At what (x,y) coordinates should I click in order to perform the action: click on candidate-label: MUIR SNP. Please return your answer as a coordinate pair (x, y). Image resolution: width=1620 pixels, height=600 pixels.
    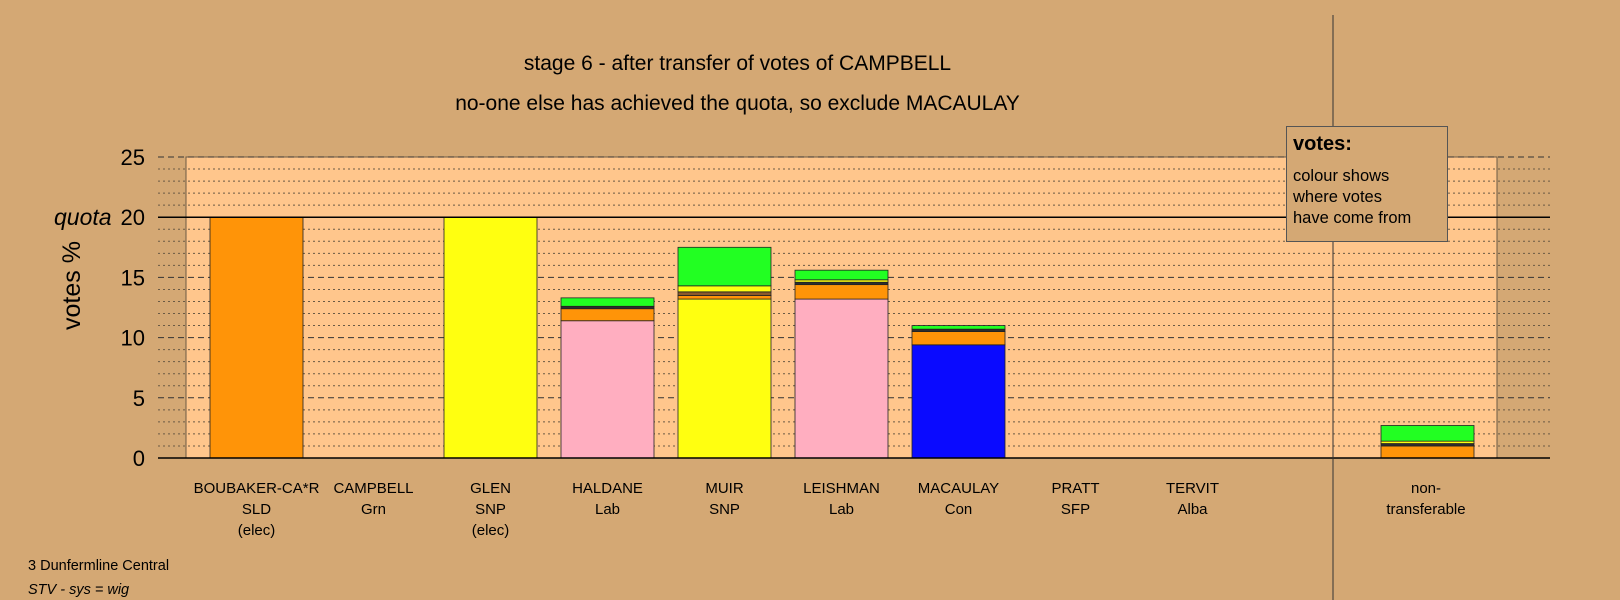
    Looking at the image, I should click on (725, 499).